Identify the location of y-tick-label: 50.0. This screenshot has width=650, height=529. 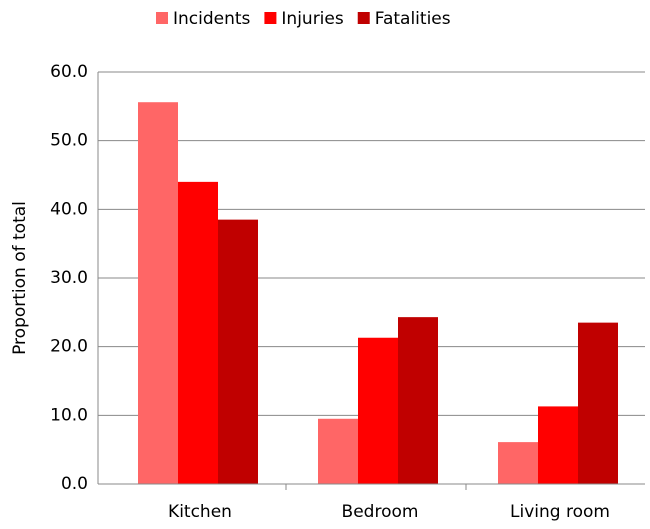
(69, 141).